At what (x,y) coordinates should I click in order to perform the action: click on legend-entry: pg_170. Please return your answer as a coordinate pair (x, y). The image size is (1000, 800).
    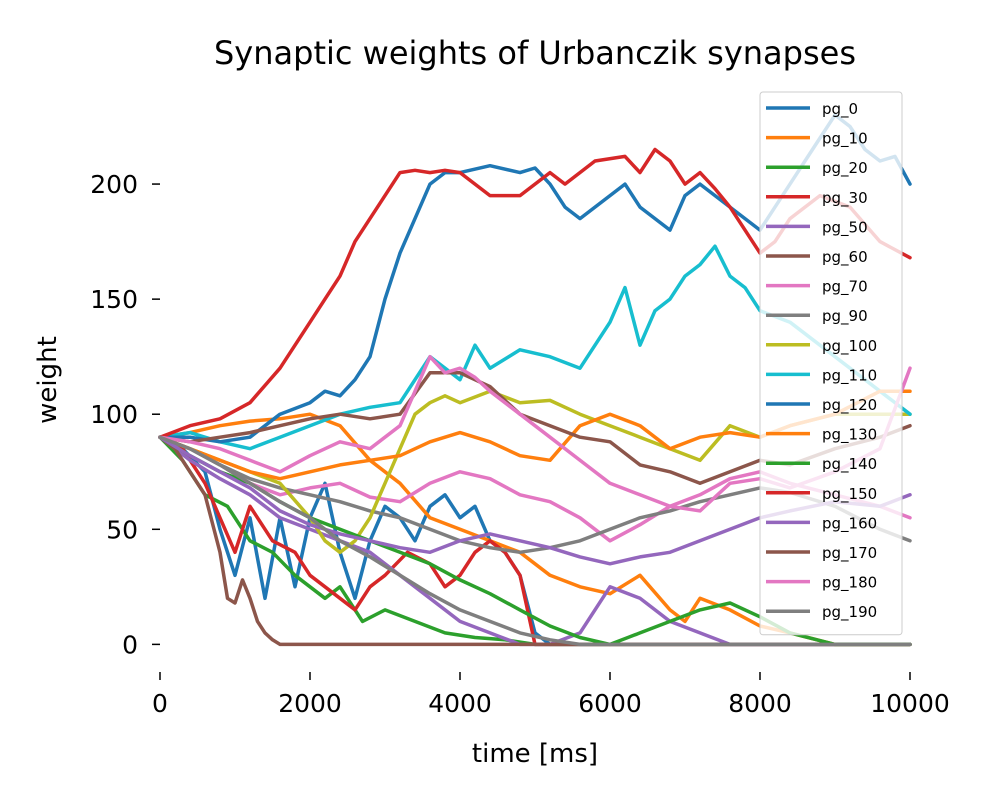
    Looking at the image, I should click on (849, 553).